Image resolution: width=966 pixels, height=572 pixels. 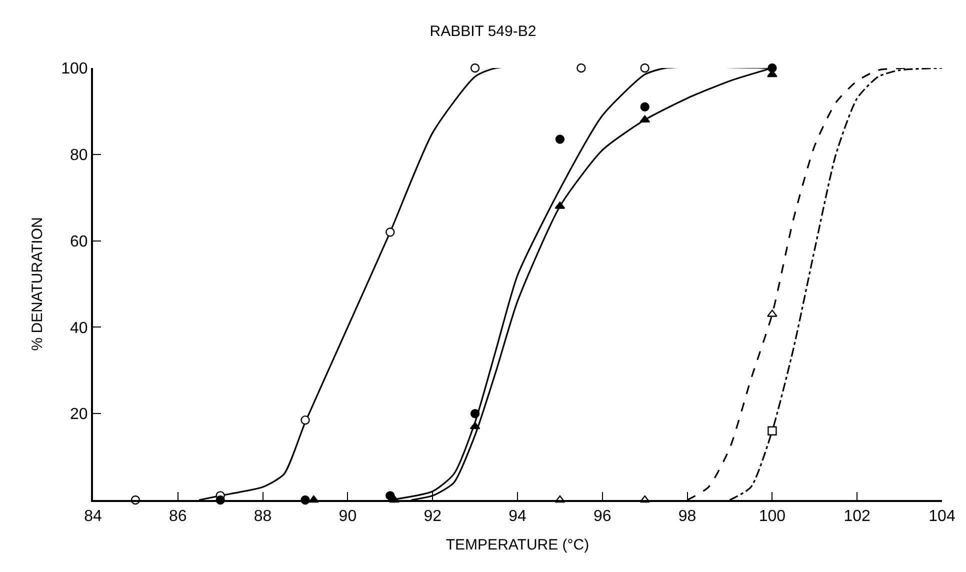 I want to click on x-tick-label: 102, so click(x=857, y=517).